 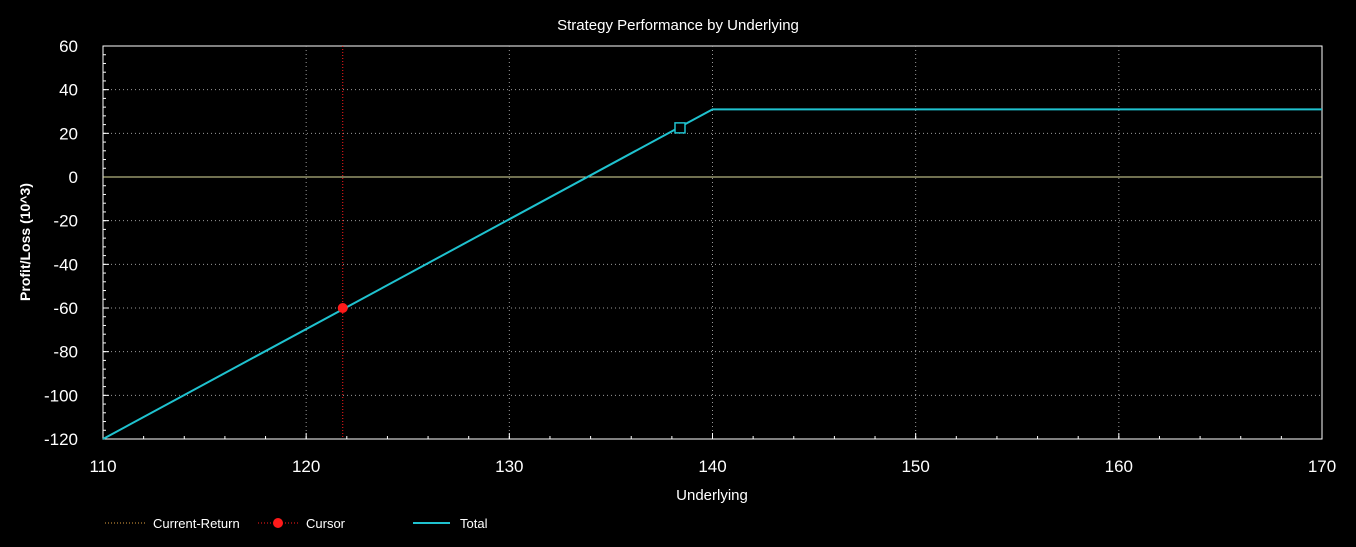 What do you see at coordinates (326, 523) in the screenshot?
I see `legend-cursor-label: Cursor` at bounding box center [326, 523].